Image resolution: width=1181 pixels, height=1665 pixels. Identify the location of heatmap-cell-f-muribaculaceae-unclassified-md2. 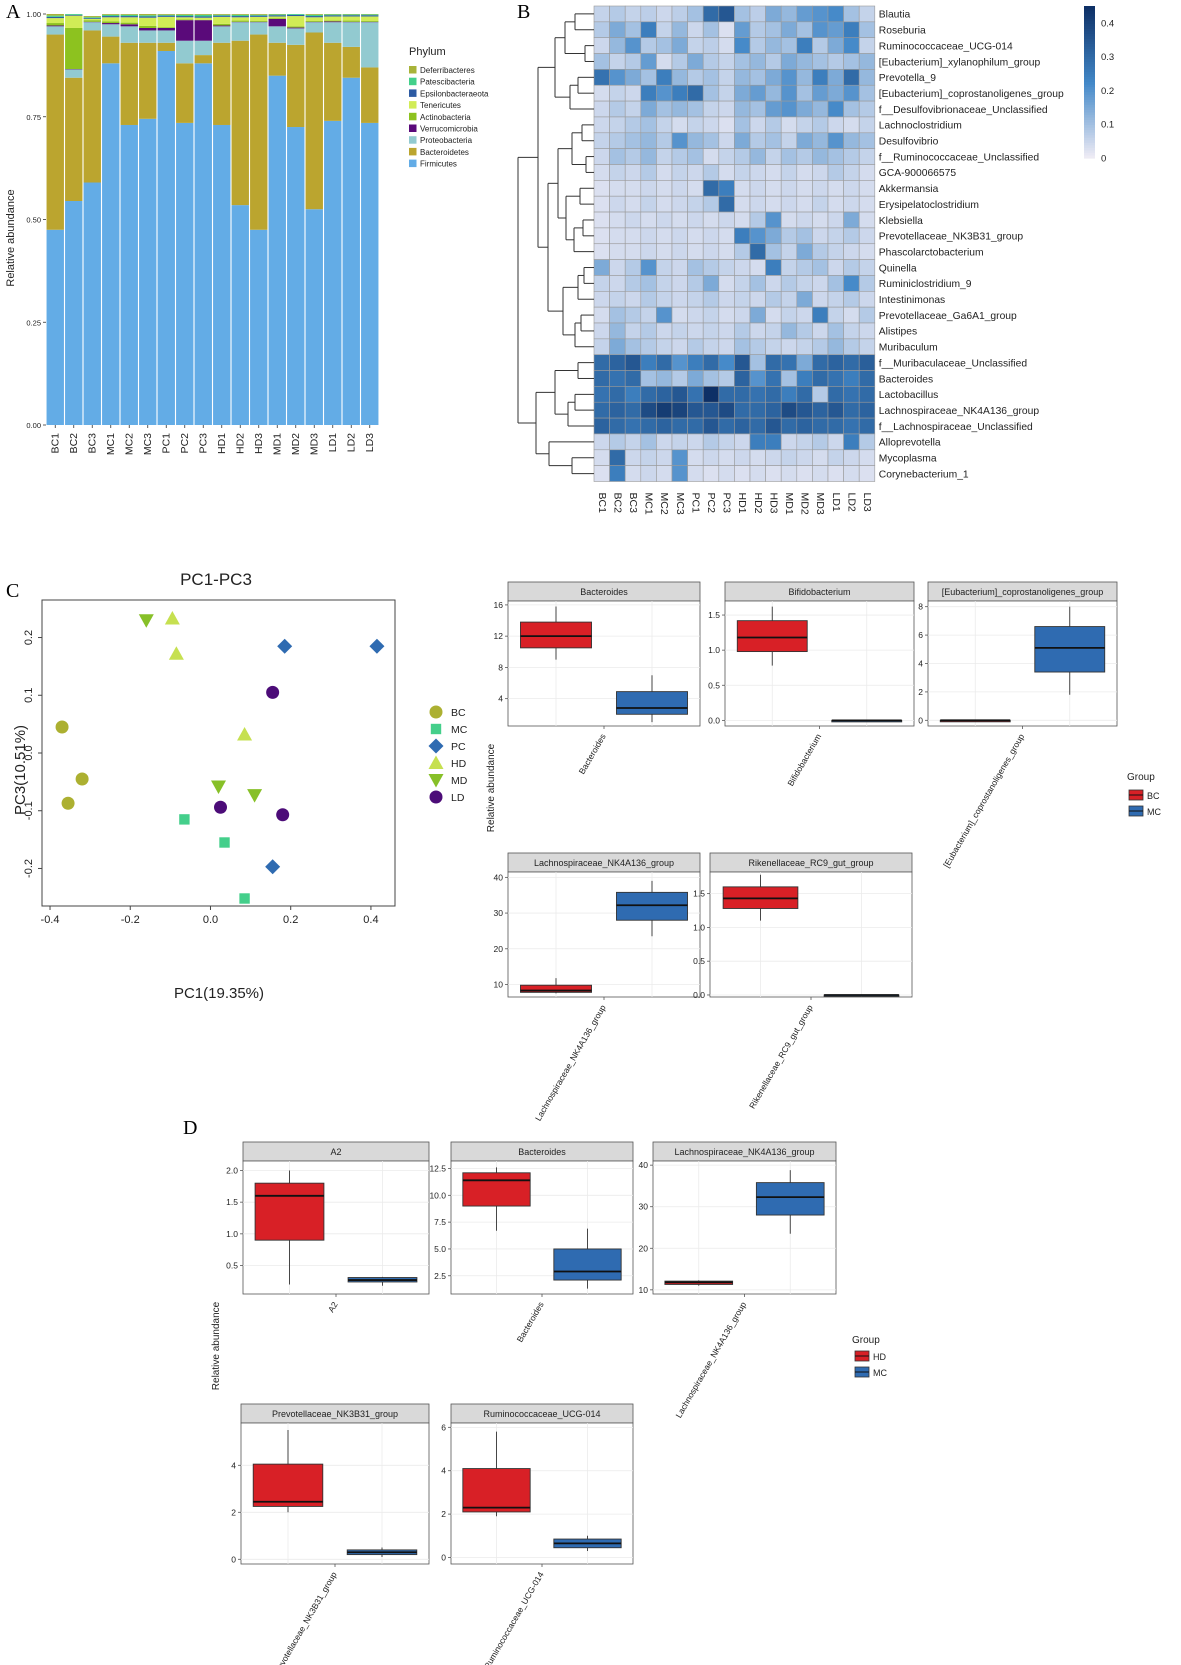
(804, 362).